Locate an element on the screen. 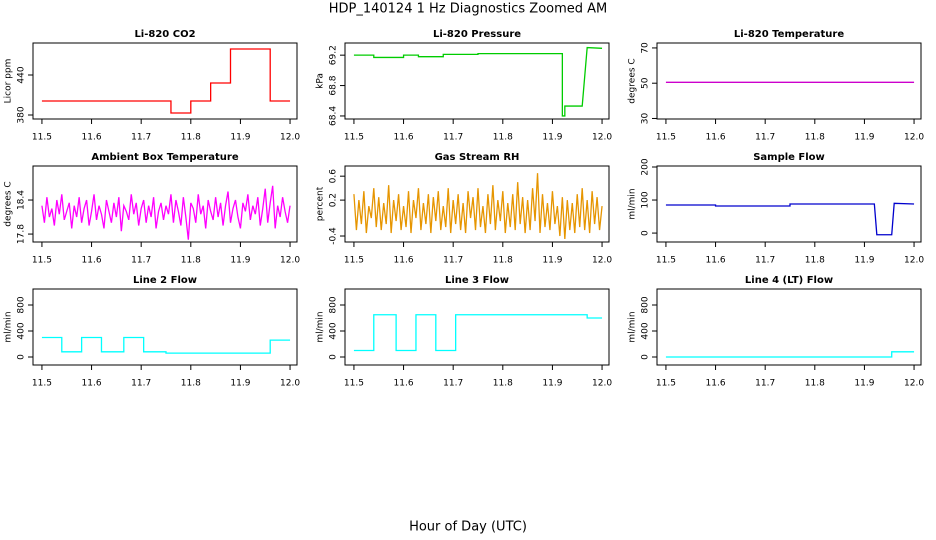  y-tick-label: 17.8 is located at coordinates (22, 234).